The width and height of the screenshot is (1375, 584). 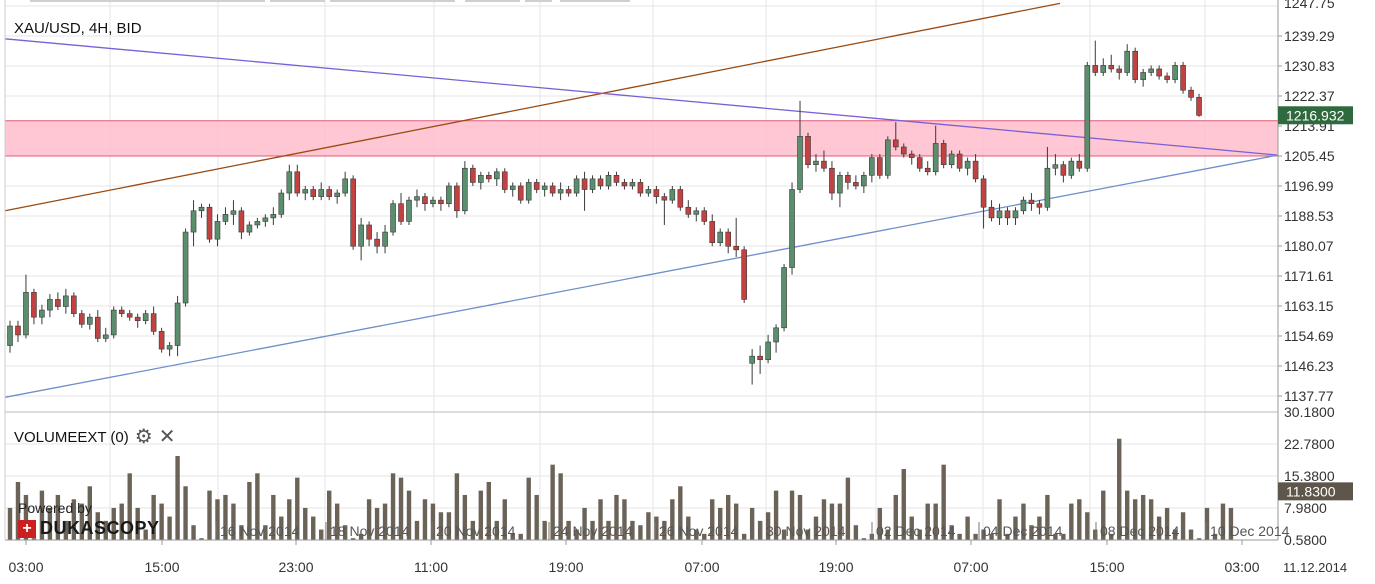 I want to click on current-volume-tag, so click(x=1315, y=491).